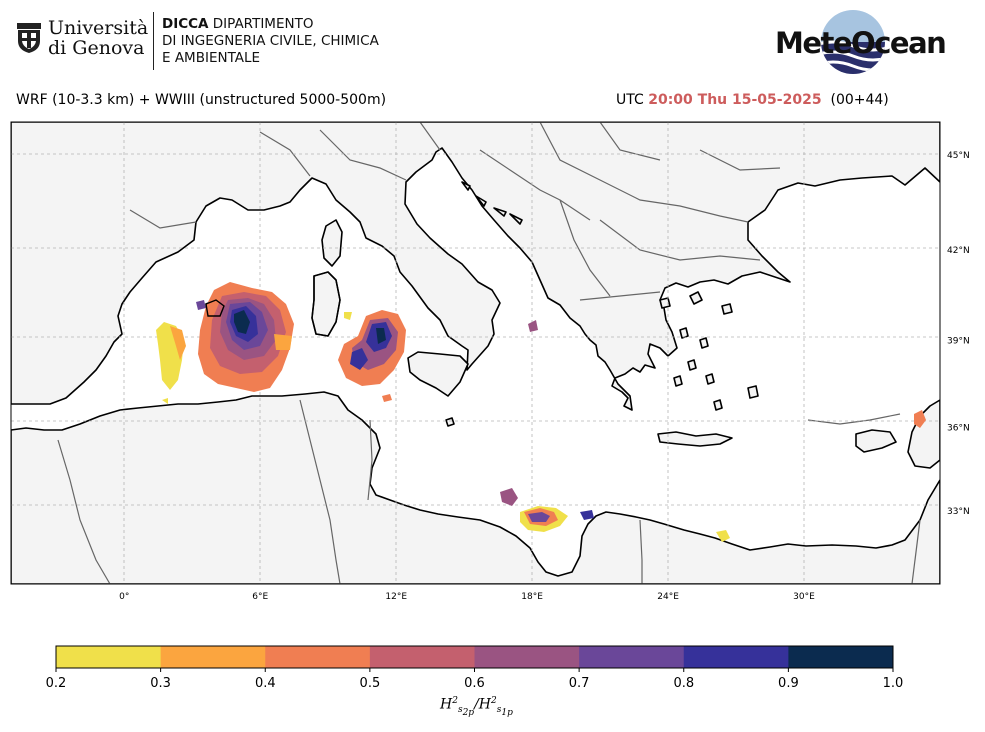 The image size is (985, 732). I want to click on colorbar-tick-label: 0.8, so click(683, 683).